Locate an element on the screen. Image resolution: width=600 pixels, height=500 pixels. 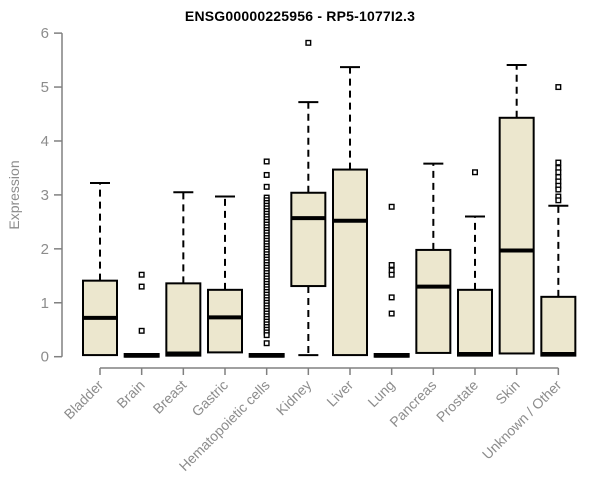
x-category-label: Prostate is located at coordinates (457, 401).